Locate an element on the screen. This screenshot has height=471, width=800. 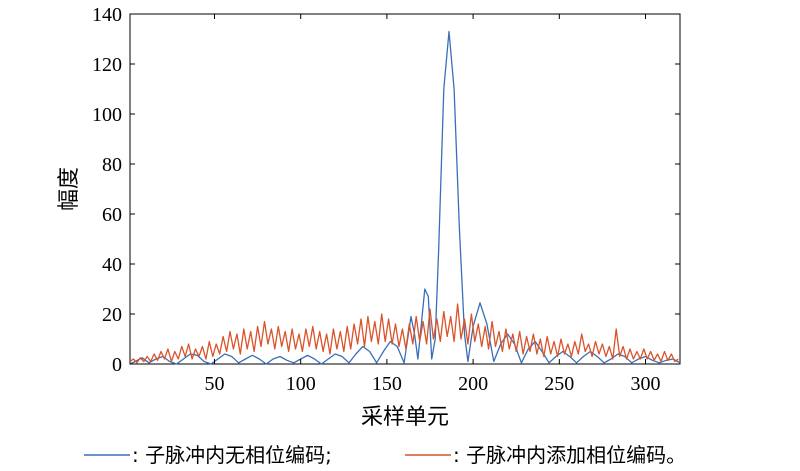
y-axis-title: 幅度 is located at coordinates (69, 189).